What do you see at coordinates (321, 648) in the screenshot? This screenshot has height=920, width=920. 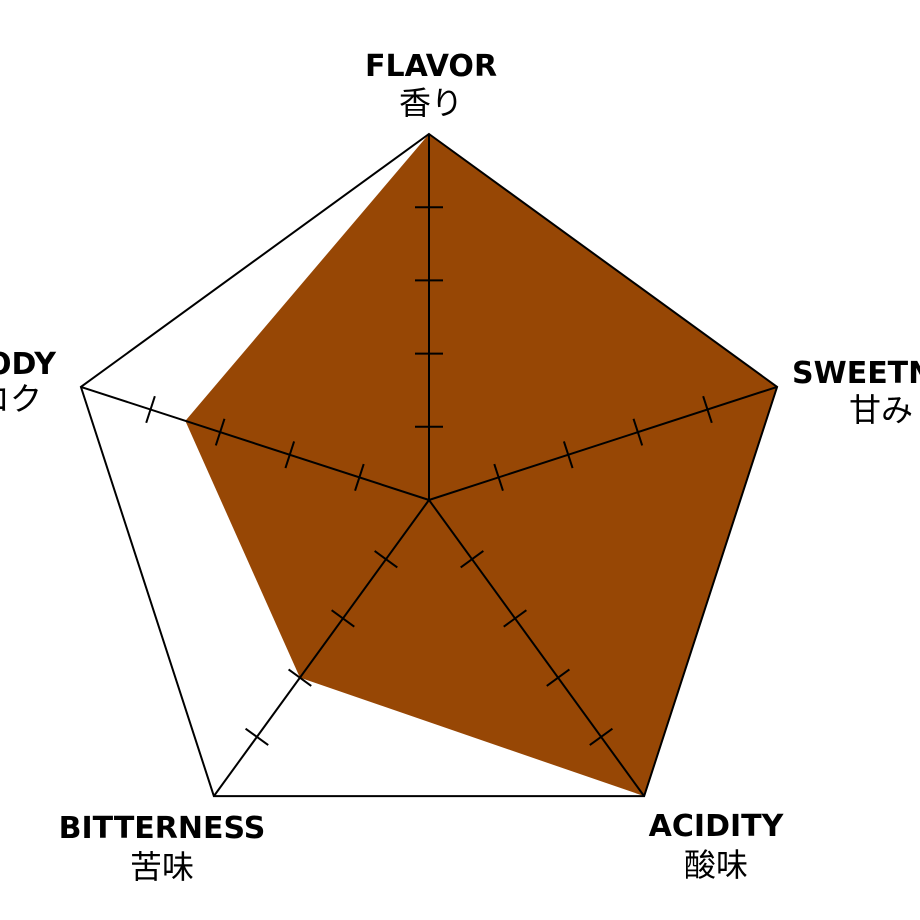 I see `spoke-bitterness` at bounding box center [321, 648].